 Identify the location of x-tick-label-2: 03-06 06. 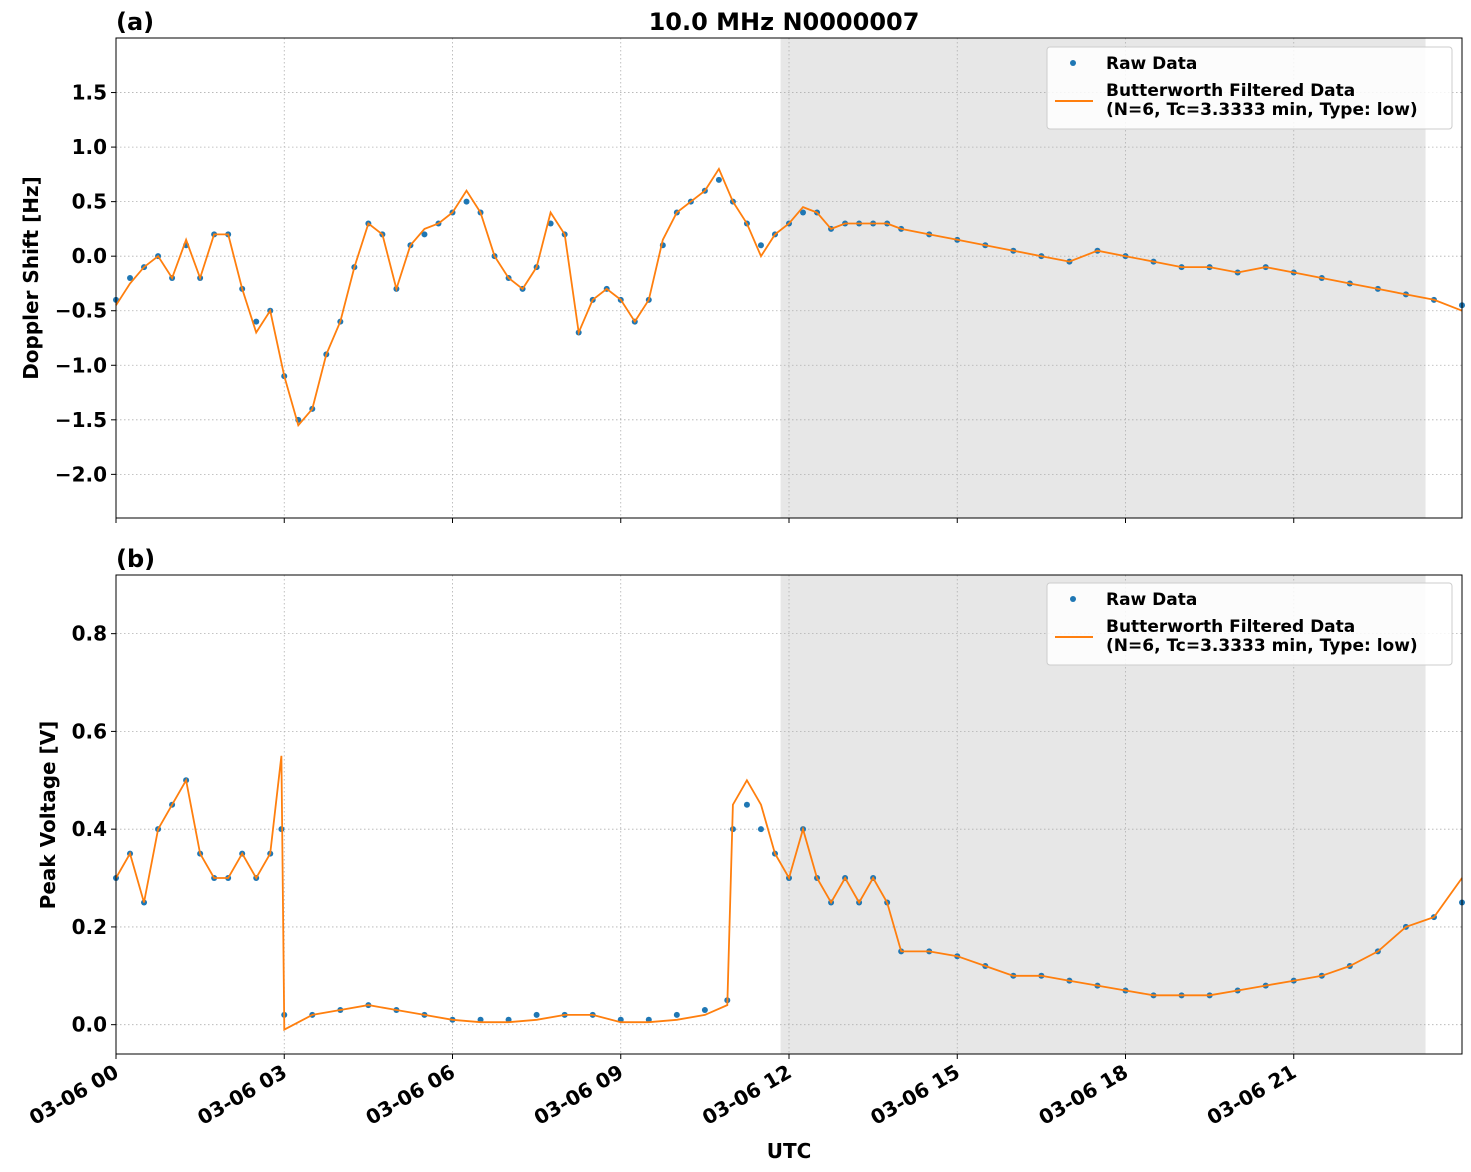
(410, 1095).